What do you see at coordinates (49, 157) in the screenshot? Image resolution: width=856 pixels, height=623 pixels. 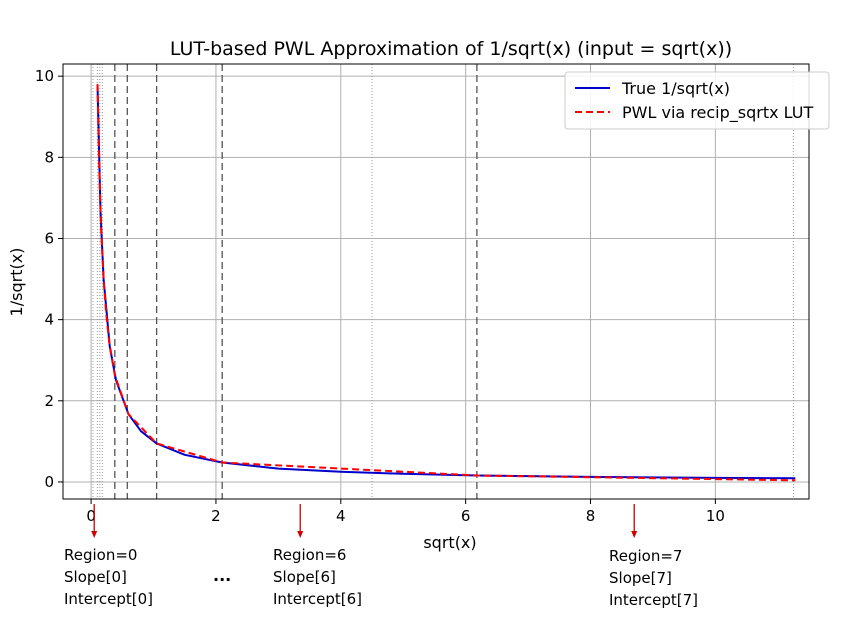 I see `y-tick-label: 8` at bounding box center [49, 157].